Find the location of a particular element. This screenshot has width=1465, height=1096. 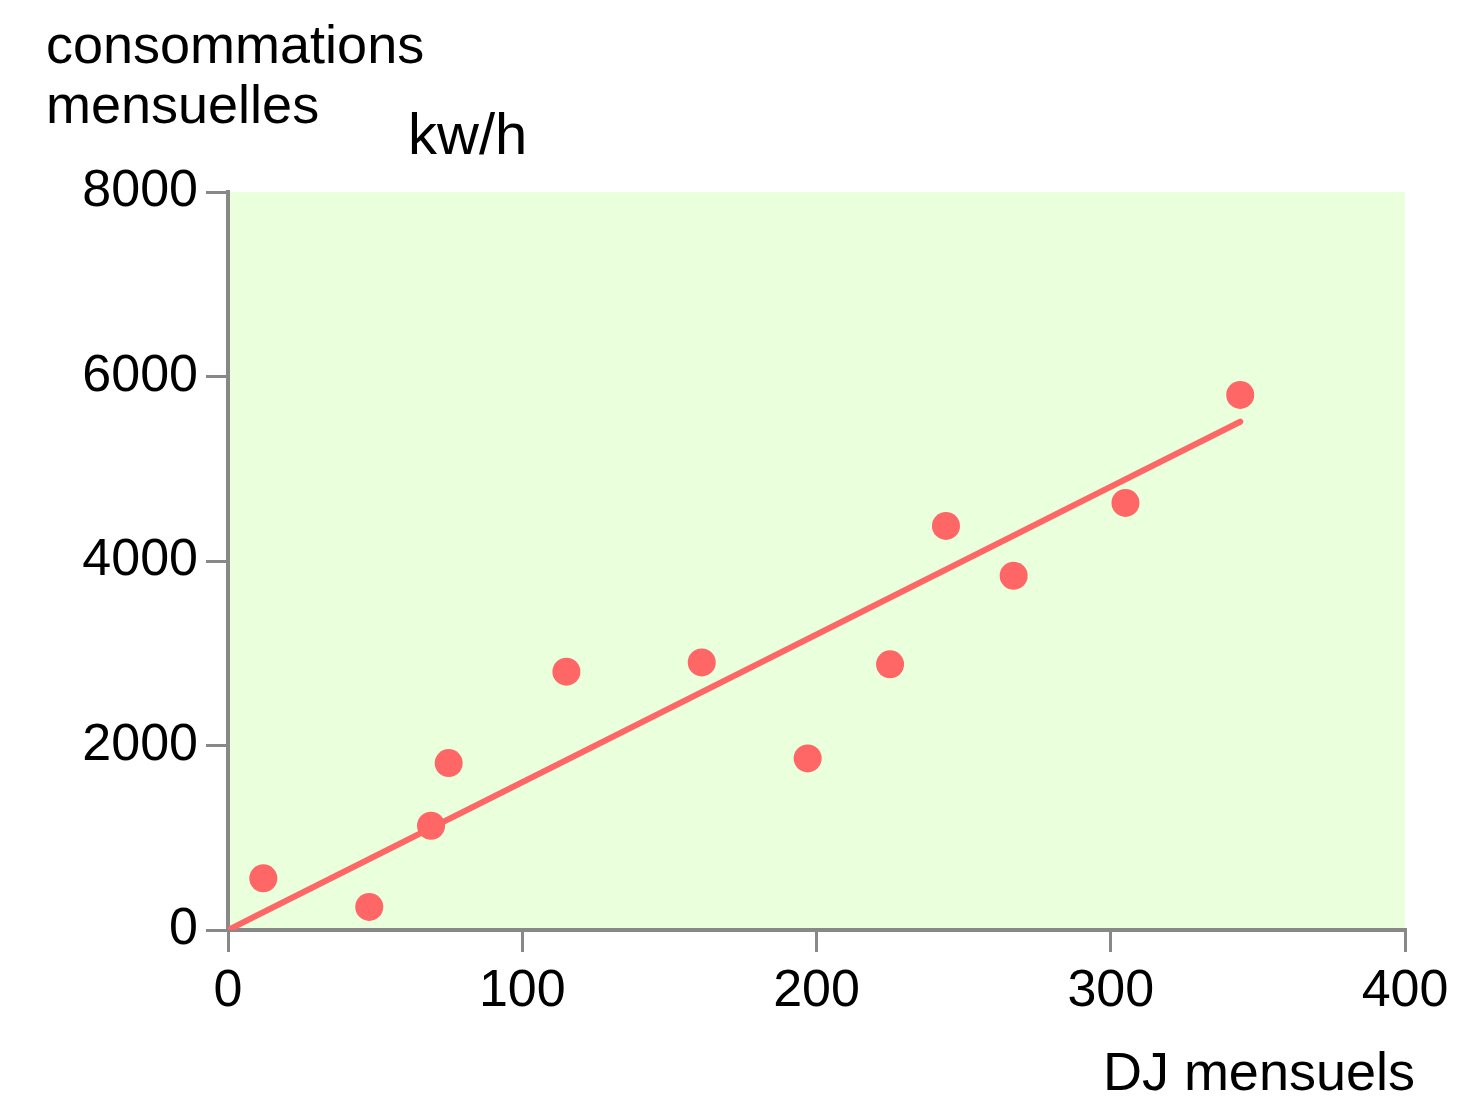

y-tick-label: 6000 is located at coordinates (140, 372).